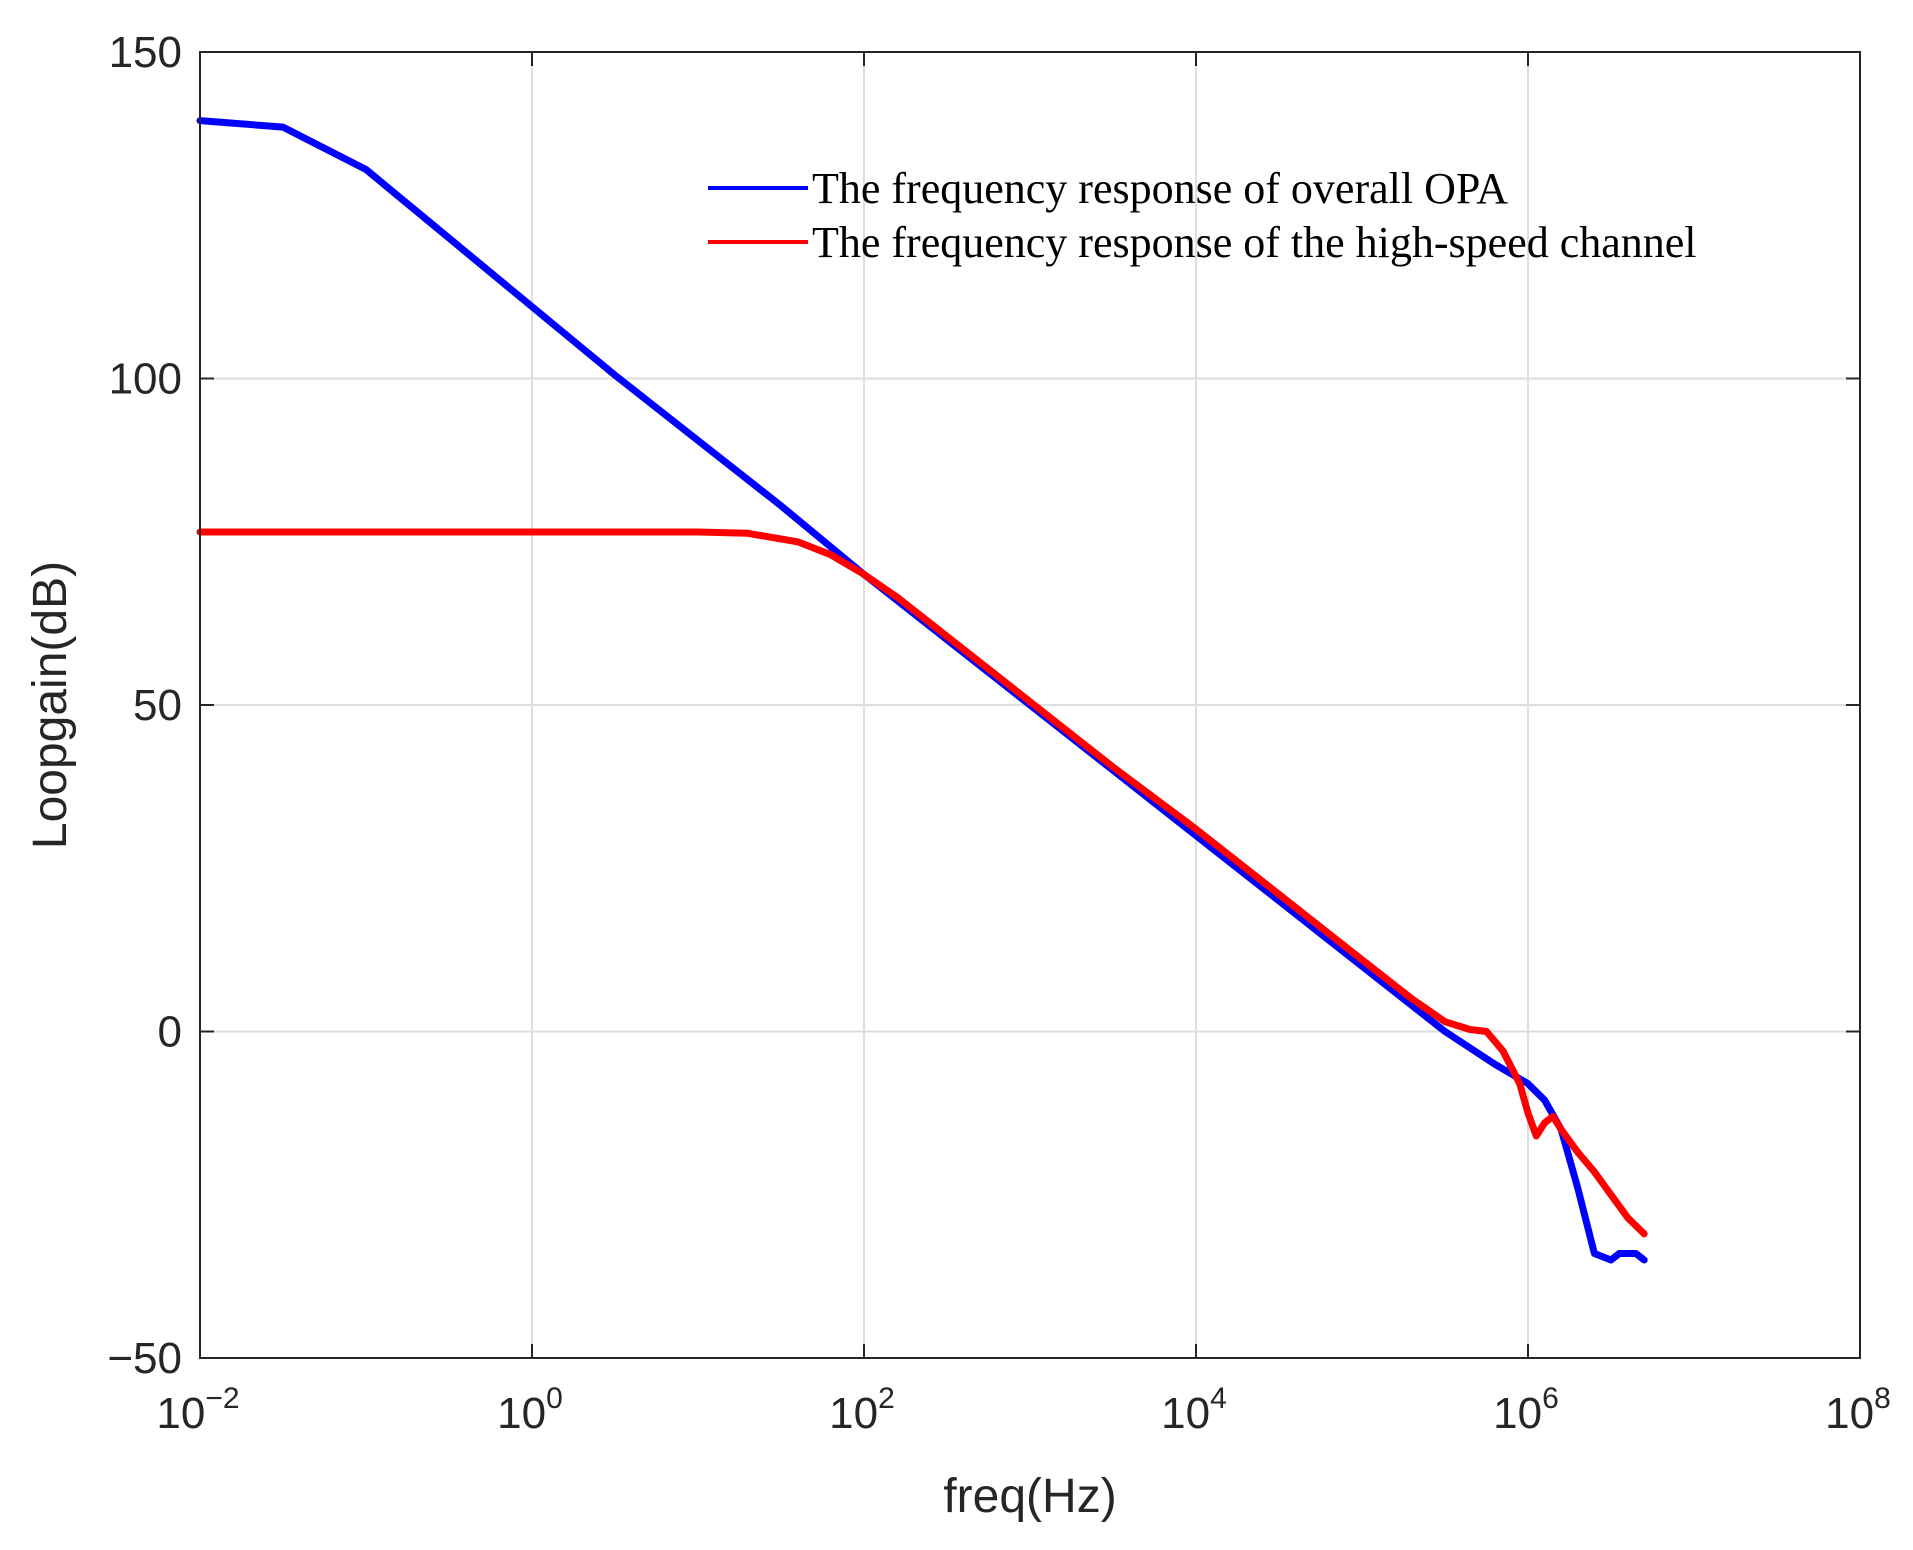  I want to click on x-tick-label: 10⁴, so click(1194, 1410).